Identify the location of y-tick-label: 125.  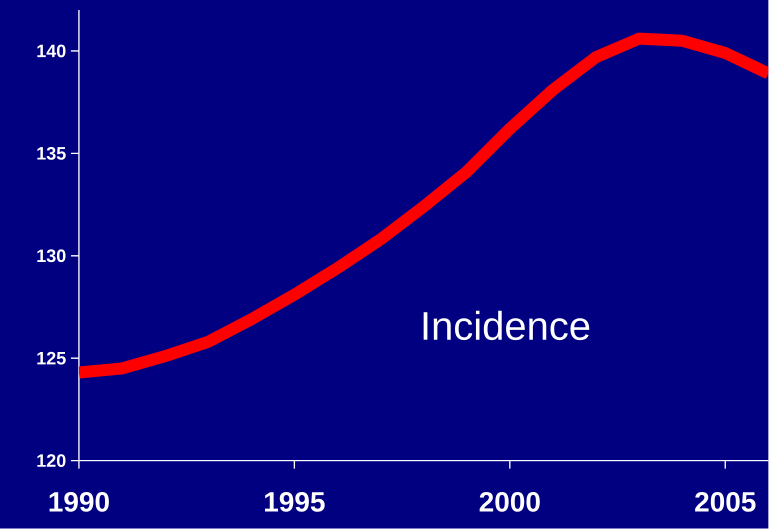
(51, 358).